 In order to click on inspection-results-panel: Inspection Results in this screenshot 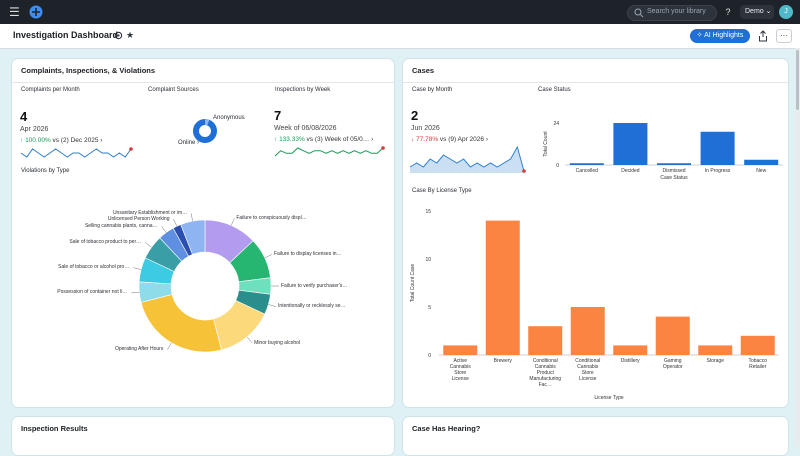, I will do `click(203, 436)`.